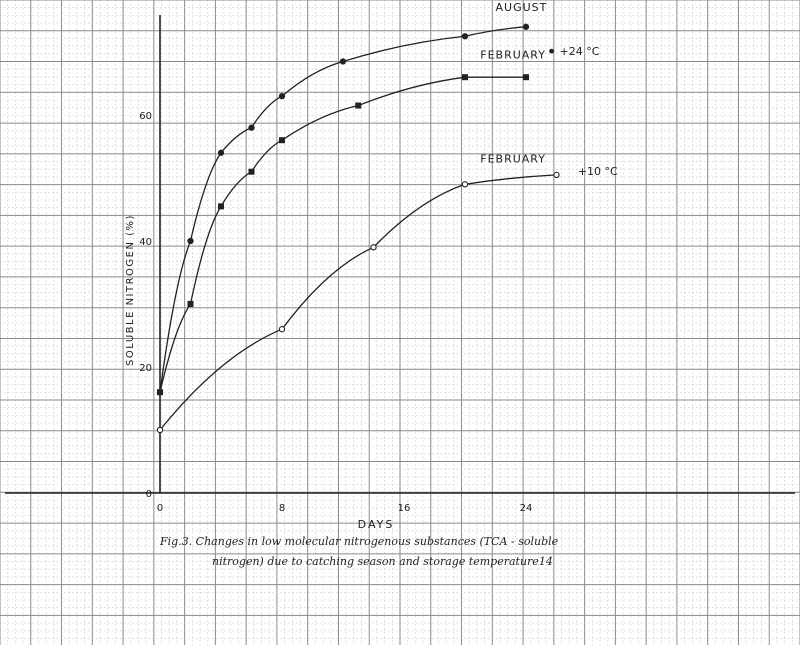 This screenshot has height=650, width=800. What do you see at coordinates (580, 51) in the screenshot?
I see `temperature-annotation: +24 °C` at bounding box center [580, 51].